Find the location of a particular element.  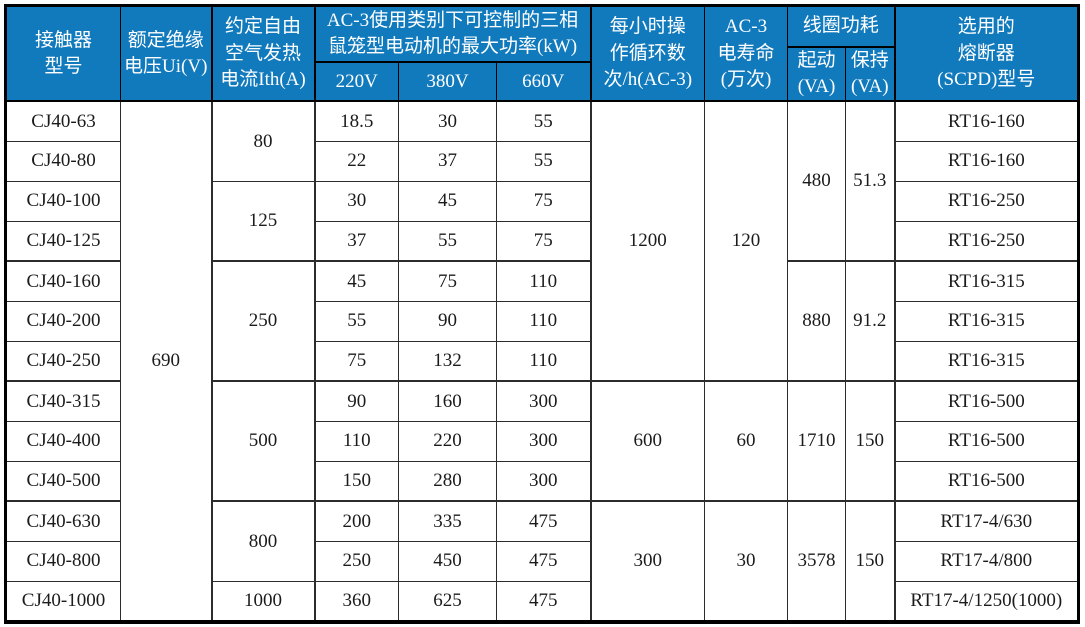

power-380-cell: 160 is located at coordinates (447, 401).